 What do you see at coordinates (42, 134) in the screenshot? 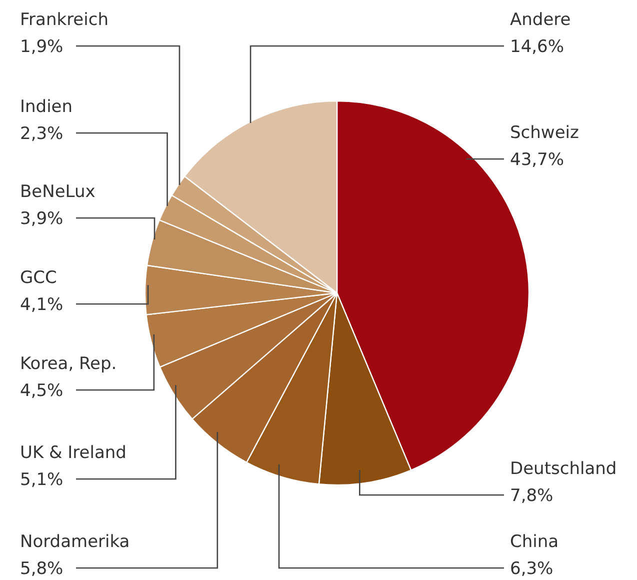
I see `data-label: 2,3%` at bounding box center [42, 134].